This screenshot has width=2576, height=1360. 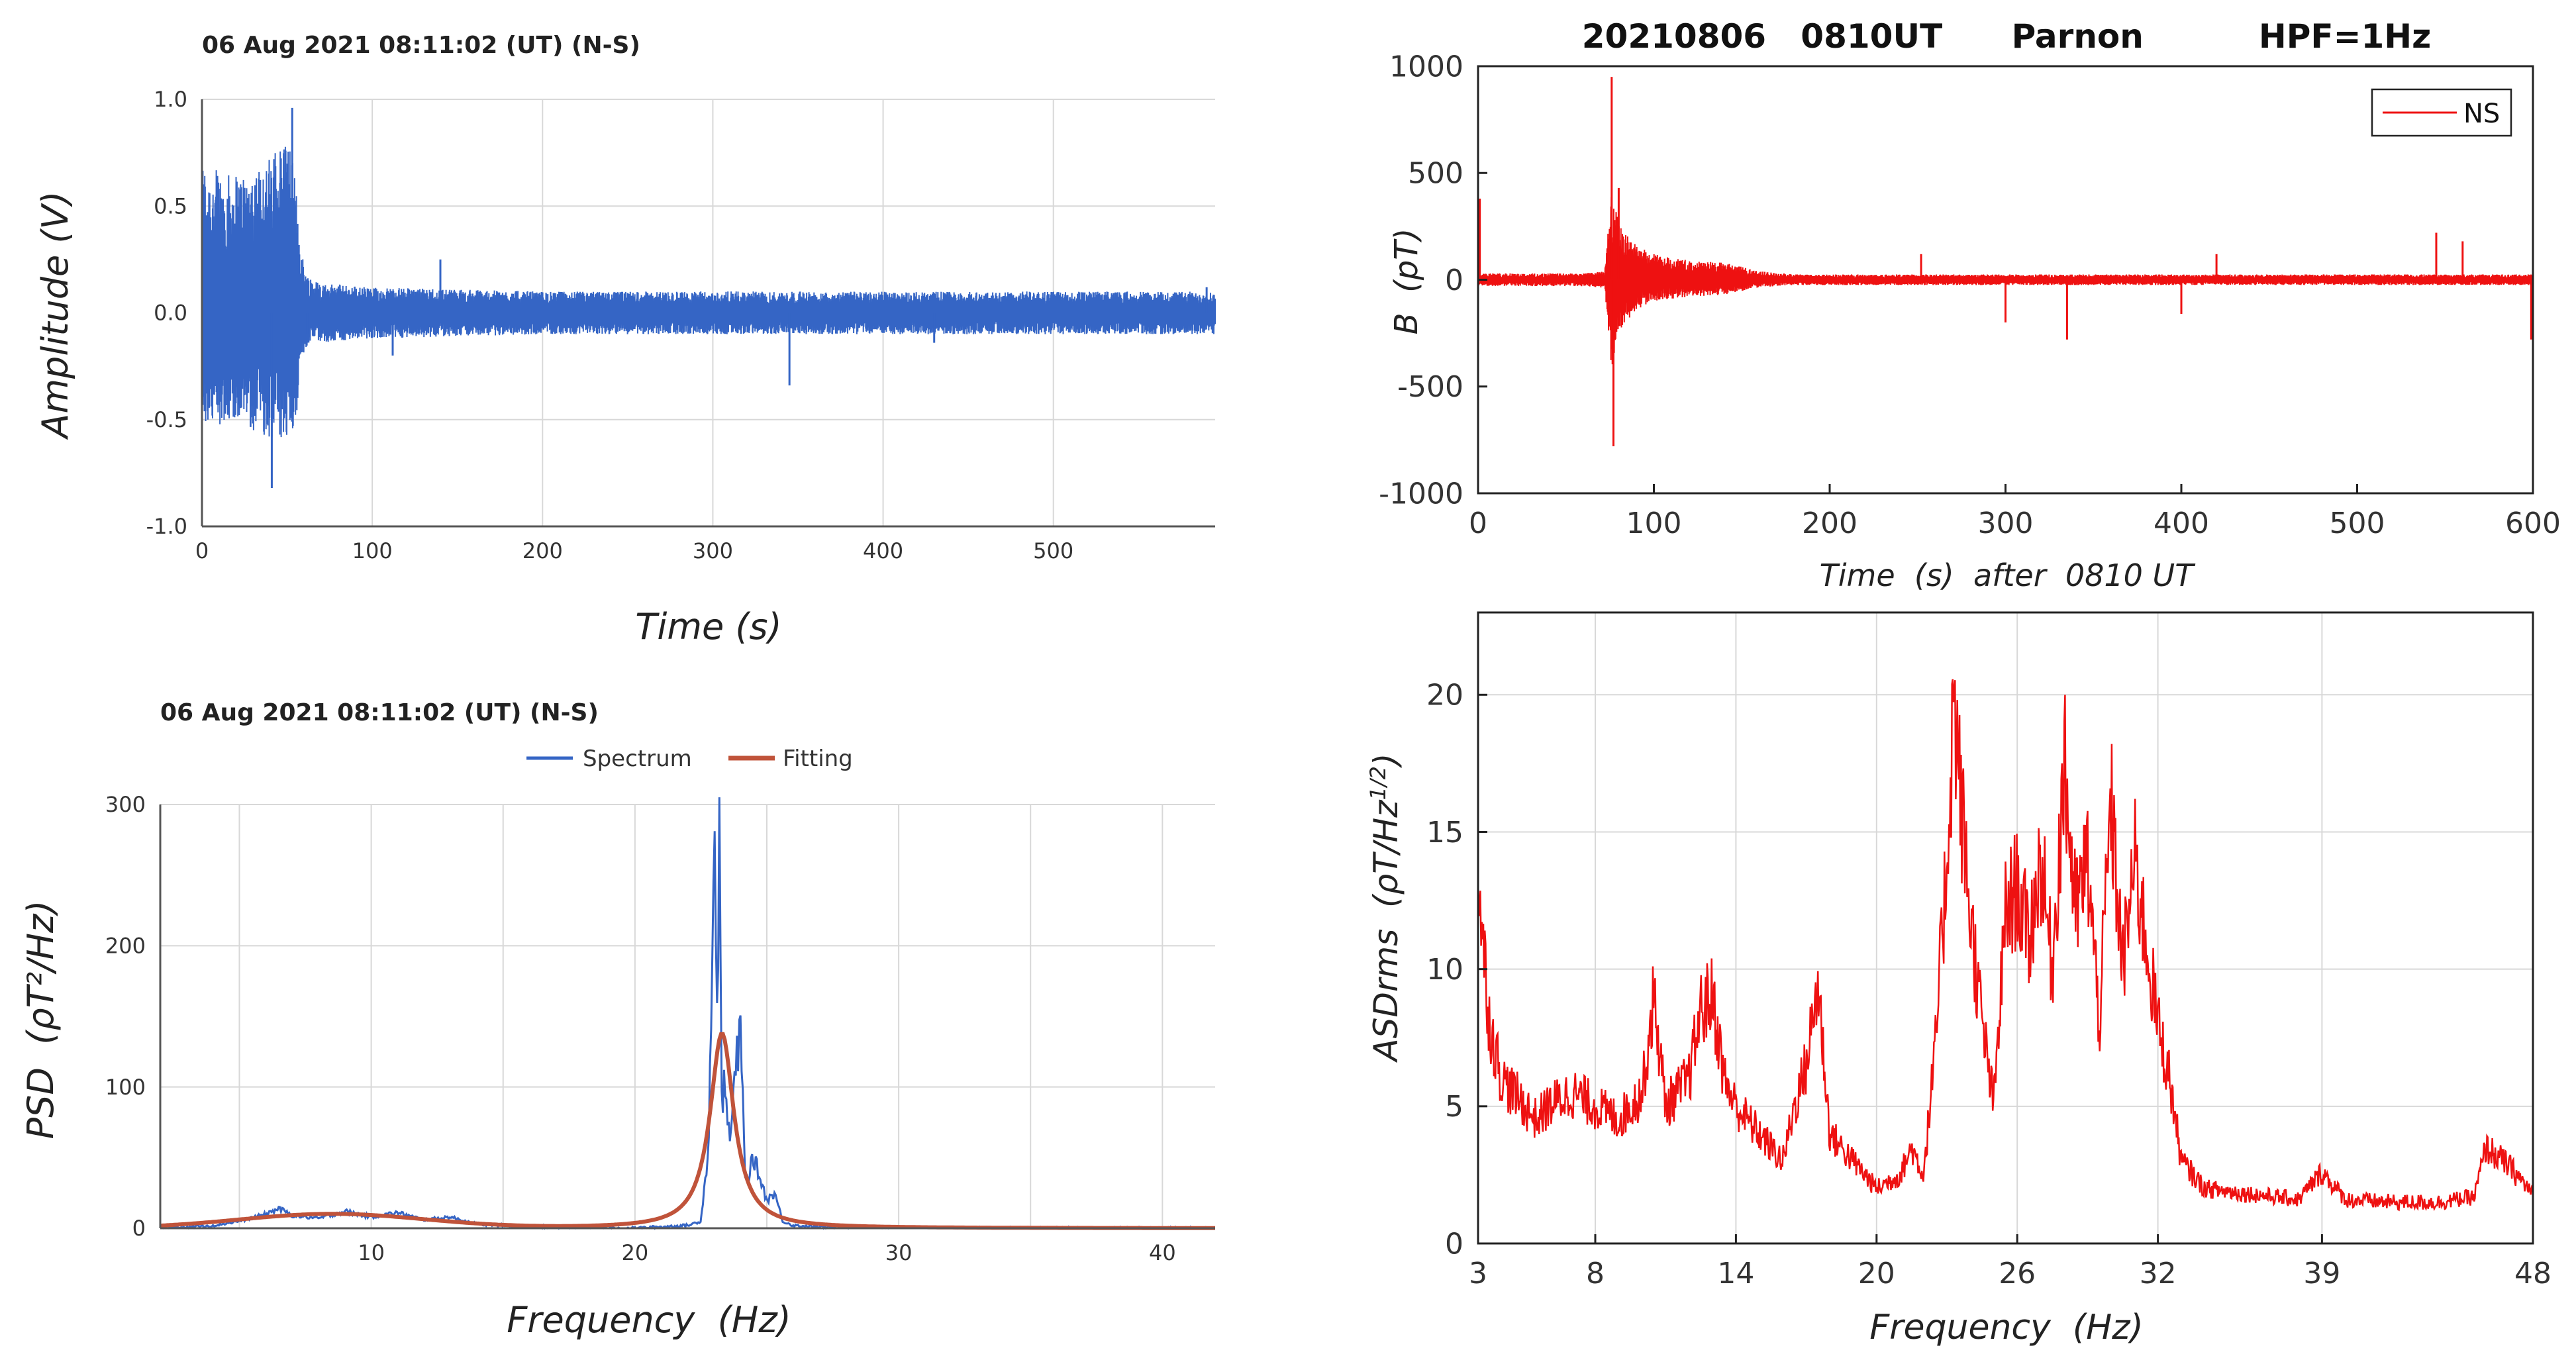 I want to click on y-axis-label-close: ), so click(x=1386, y=761).